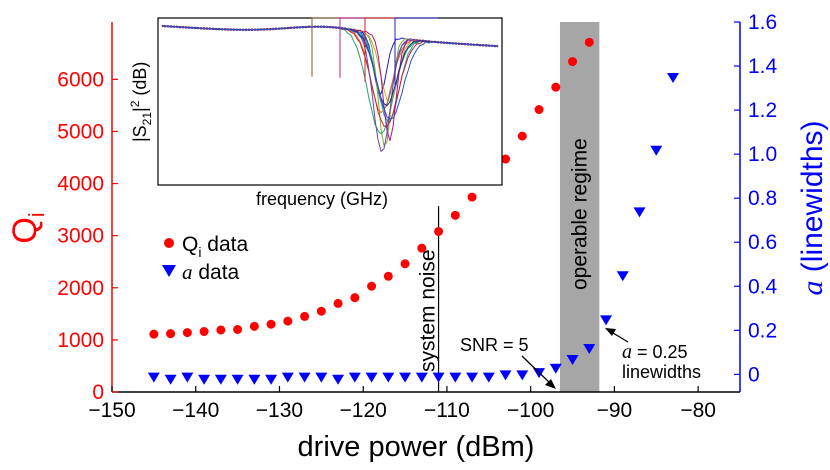  I want to click on x-tick-label: −120, so click(363, 410).